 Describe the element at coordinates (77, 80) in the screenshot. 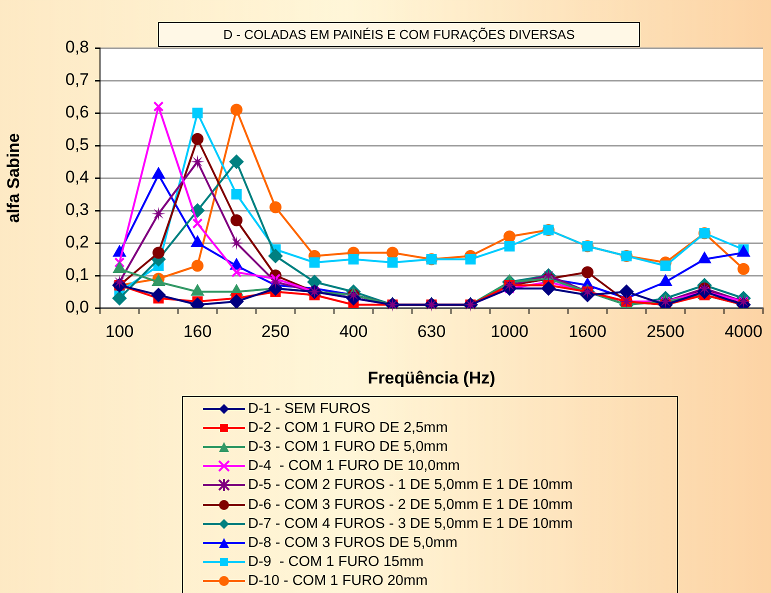

I see `y-tick-label: 0,7` at that location.